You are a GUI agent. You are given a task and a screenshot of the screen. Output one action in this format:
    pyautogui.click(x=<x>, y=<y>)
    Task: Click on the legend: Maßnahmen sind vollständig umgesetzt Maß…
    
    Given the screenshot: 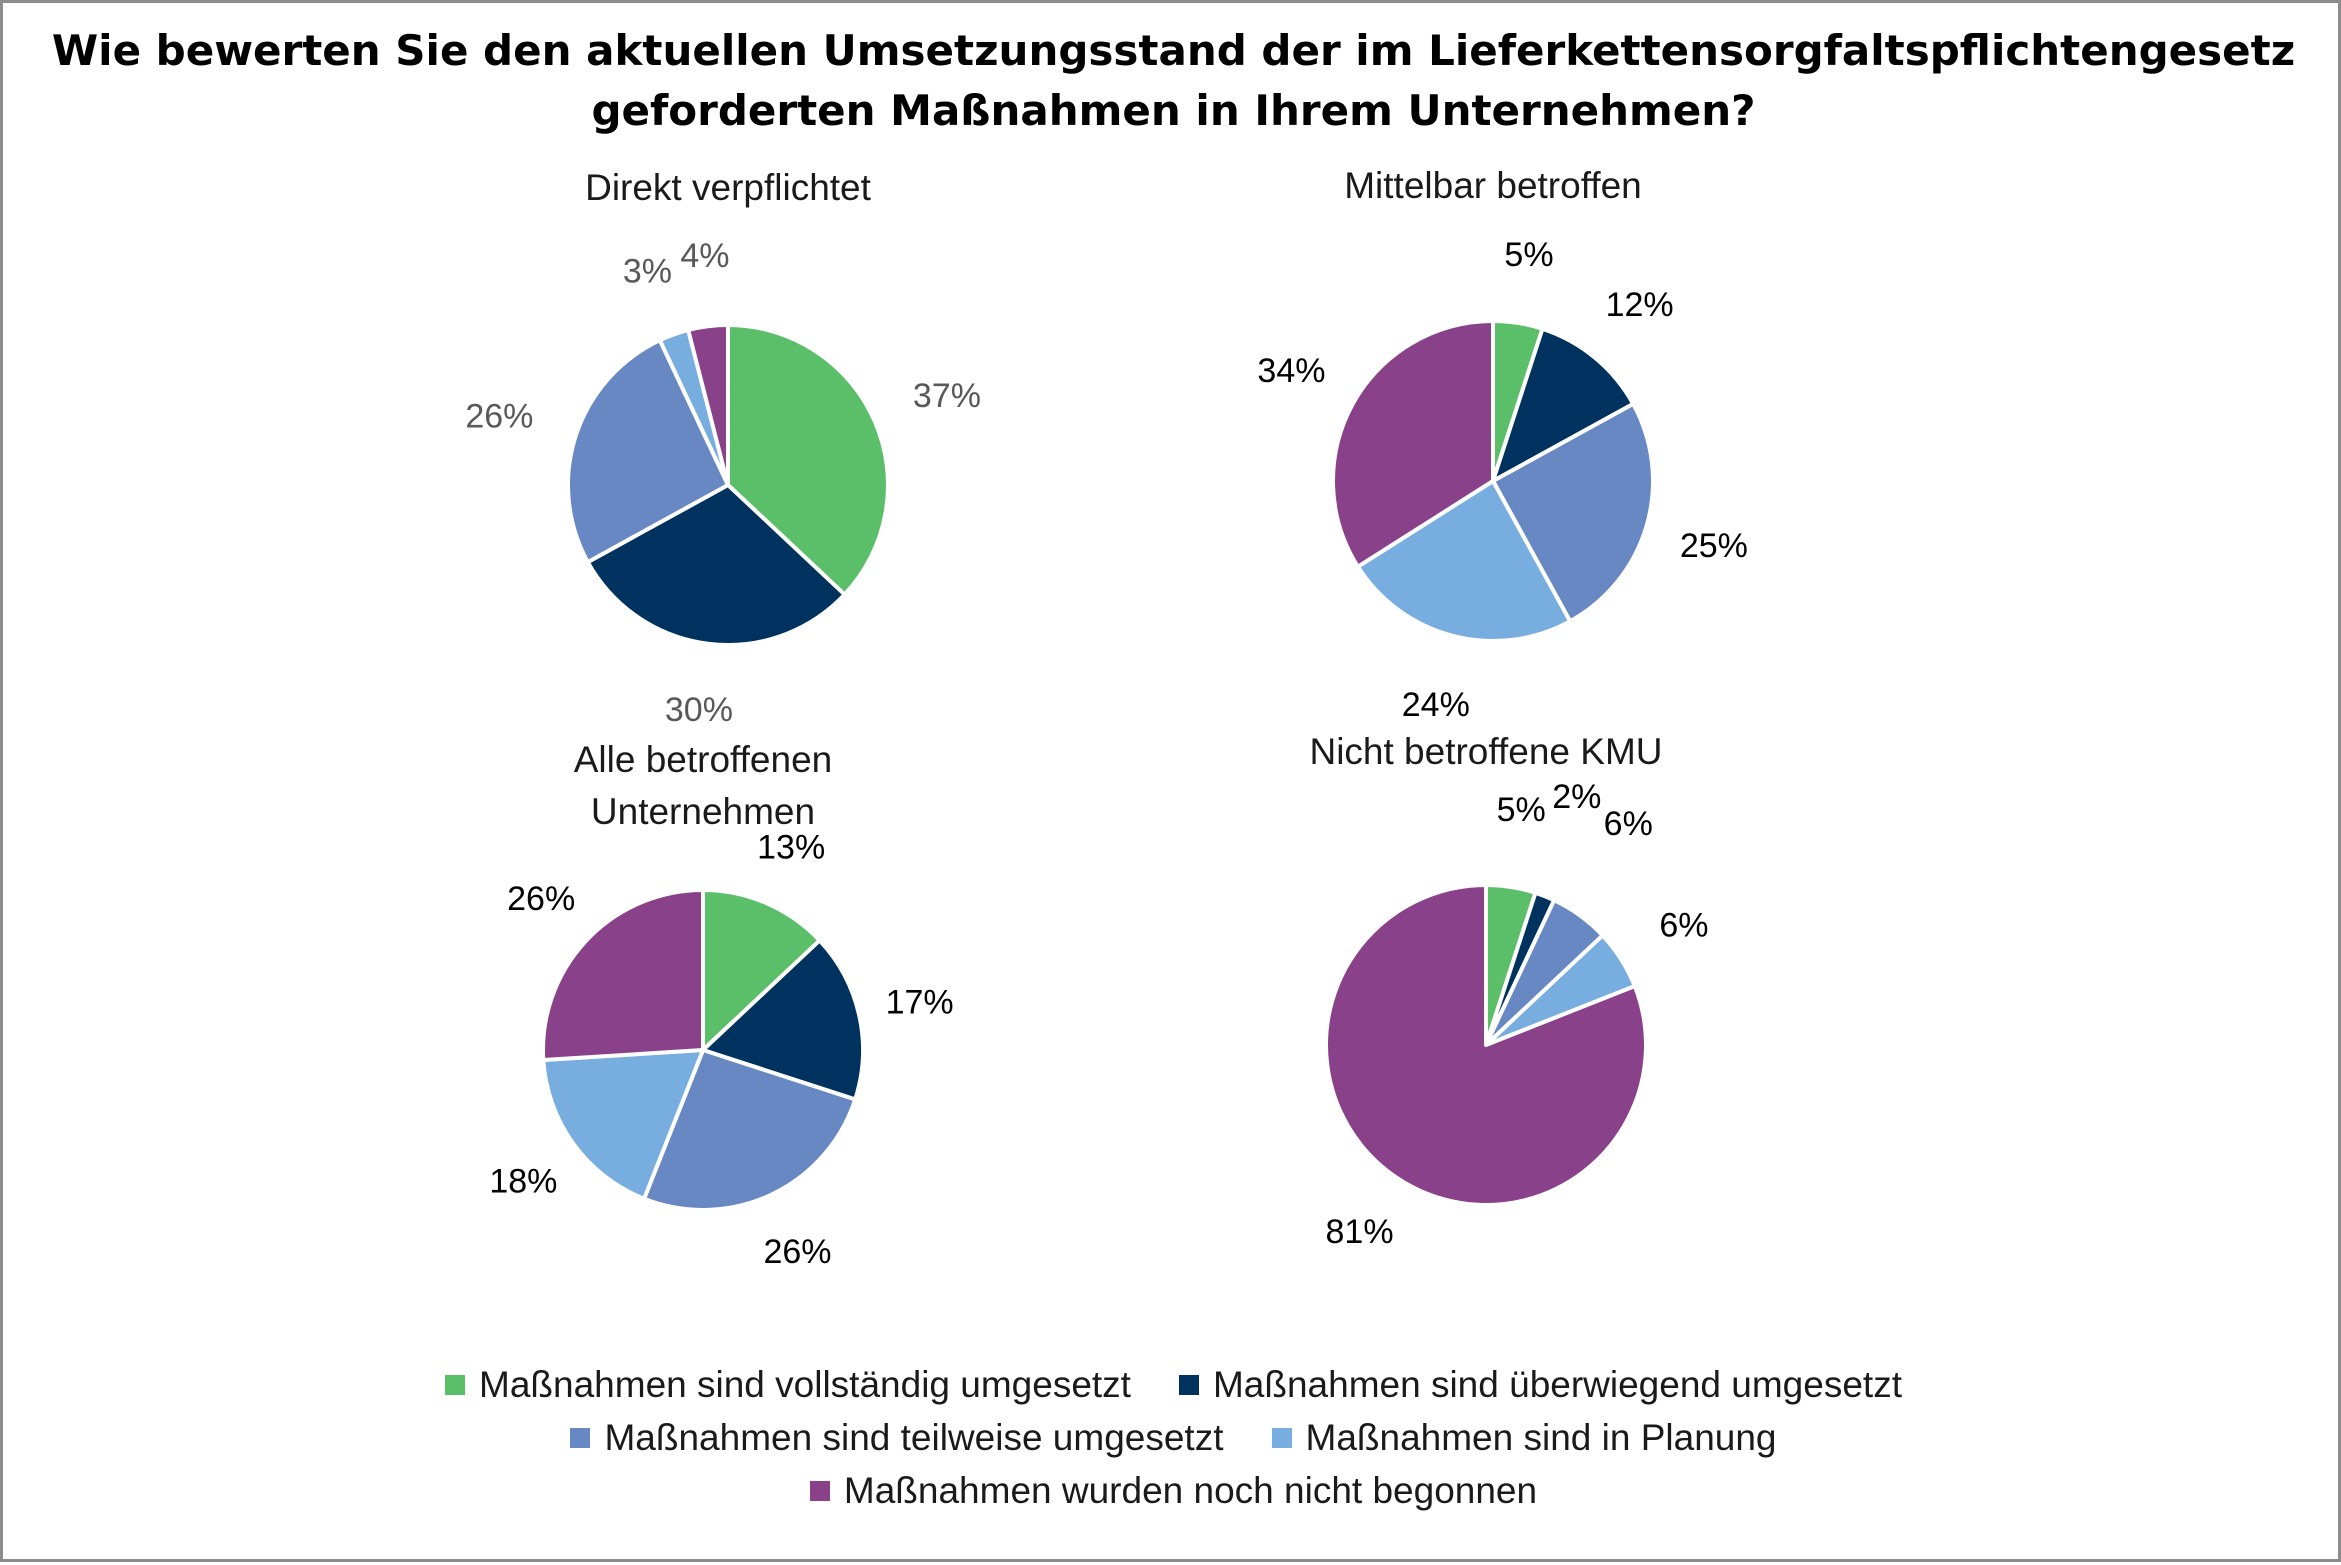 What is the action you would take?
    pyautogui.click(x=1172, y=1437)
    